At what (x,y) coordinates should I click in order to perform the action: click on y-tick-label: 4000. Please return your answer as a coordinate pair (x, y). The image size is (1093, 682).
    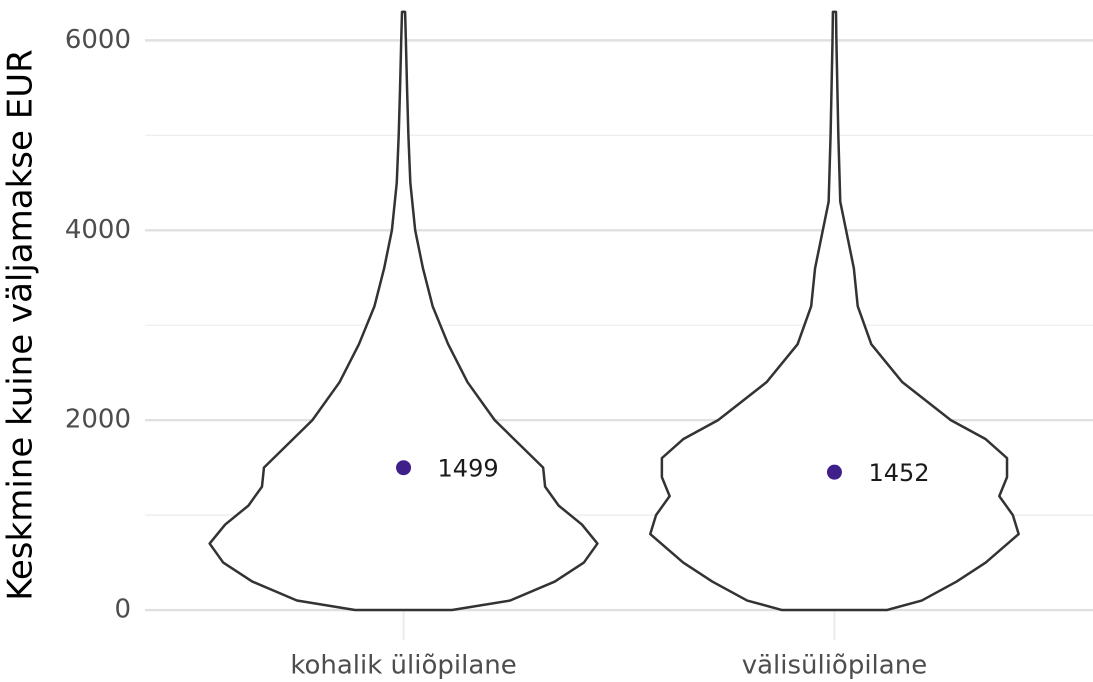
    Looking at the image, I should click on (98, 230).